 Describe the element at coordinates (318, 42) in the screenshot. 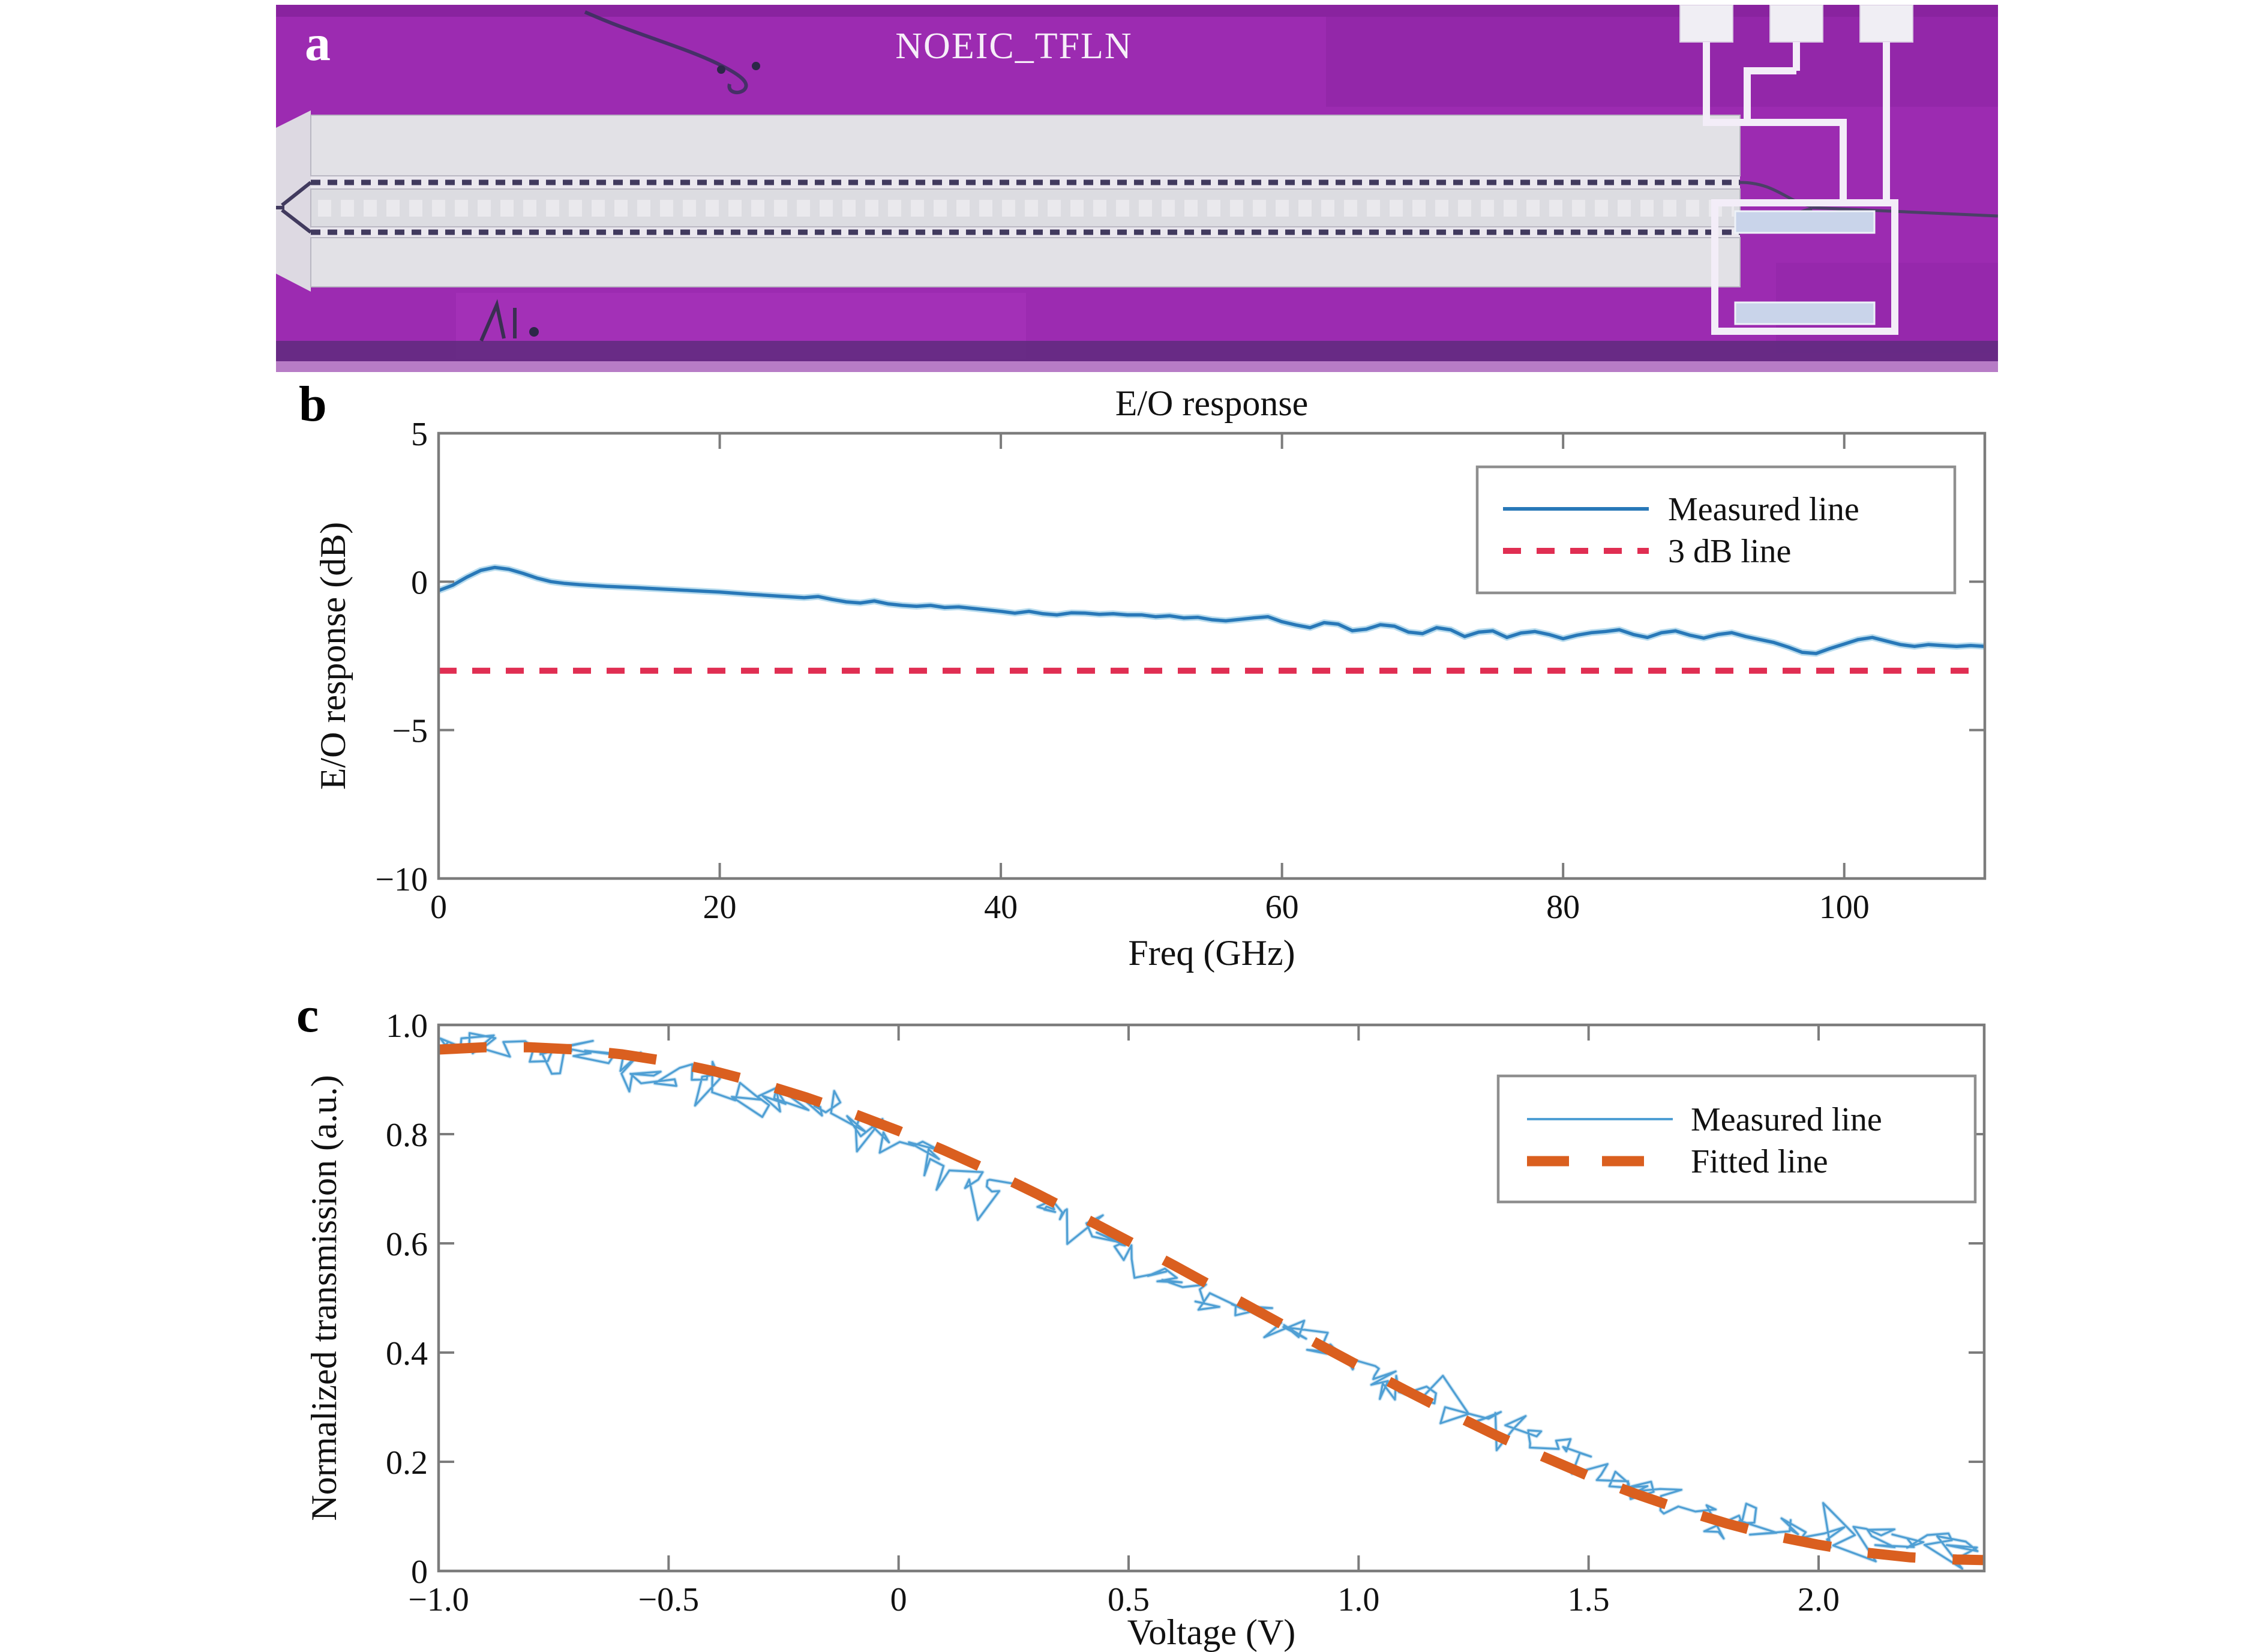

I see `panel-label-a: a` at that location.